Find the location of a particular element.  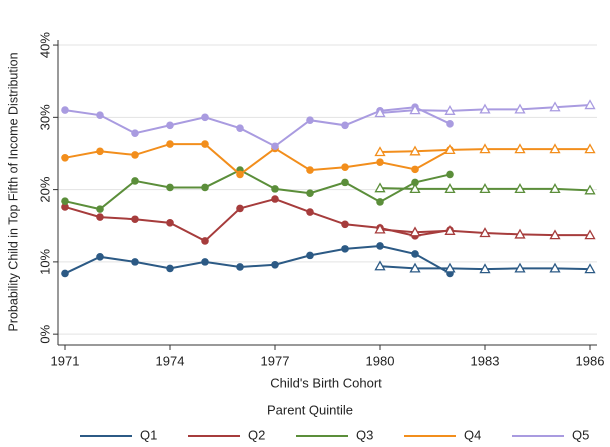

x-tick-label: 1986 is located at coordinates (590, 360).